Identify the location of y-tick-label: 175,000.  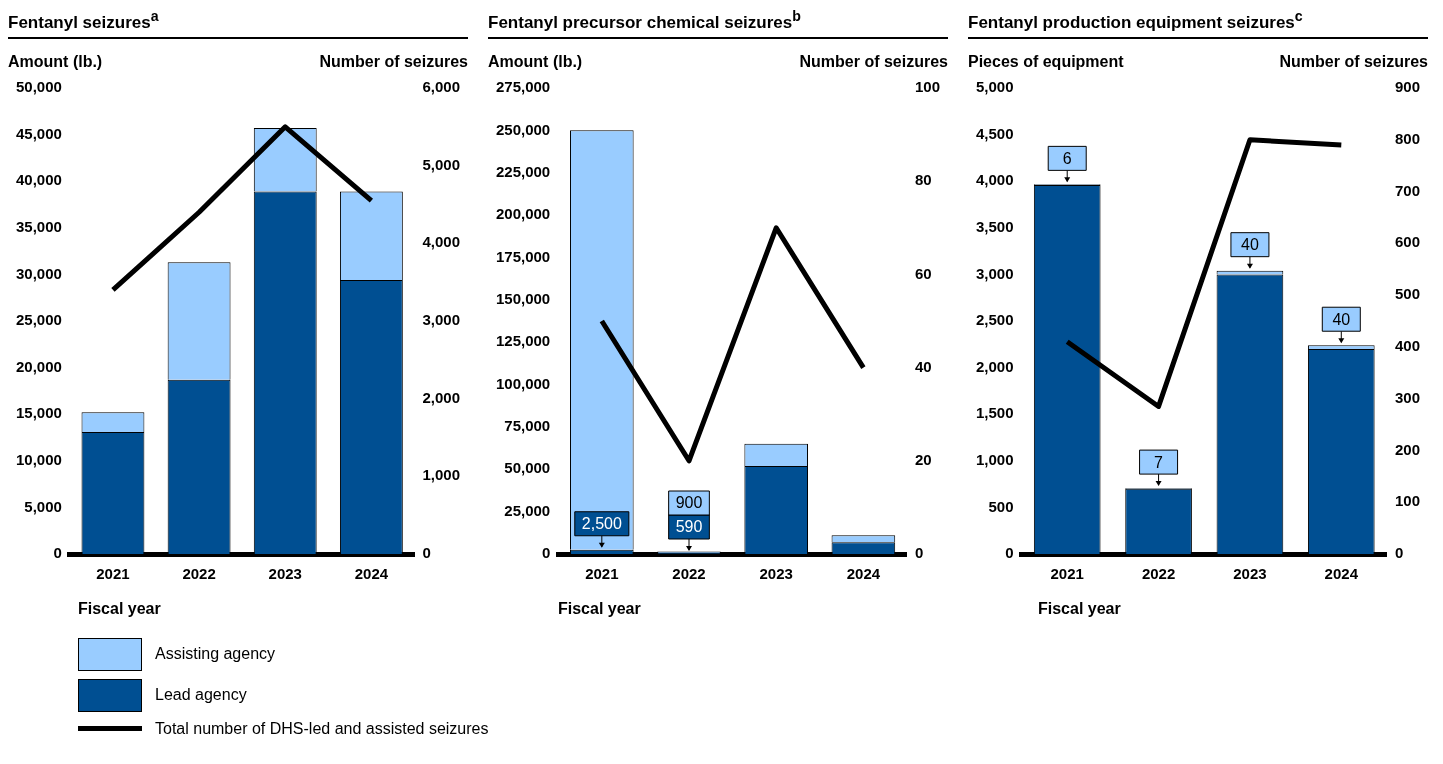
(523, 256).